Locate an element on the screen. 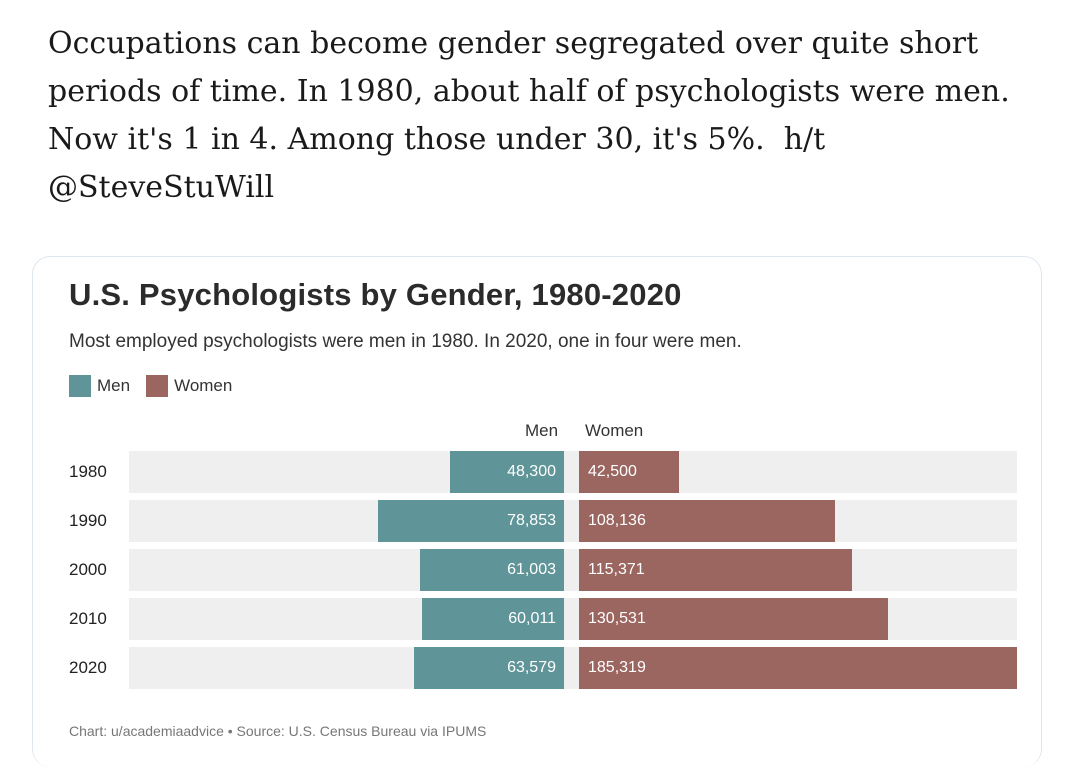 The width and height of the screenshot is (1070, 778). bar-label-women: 185,319 is located at coordinates (617, 667).